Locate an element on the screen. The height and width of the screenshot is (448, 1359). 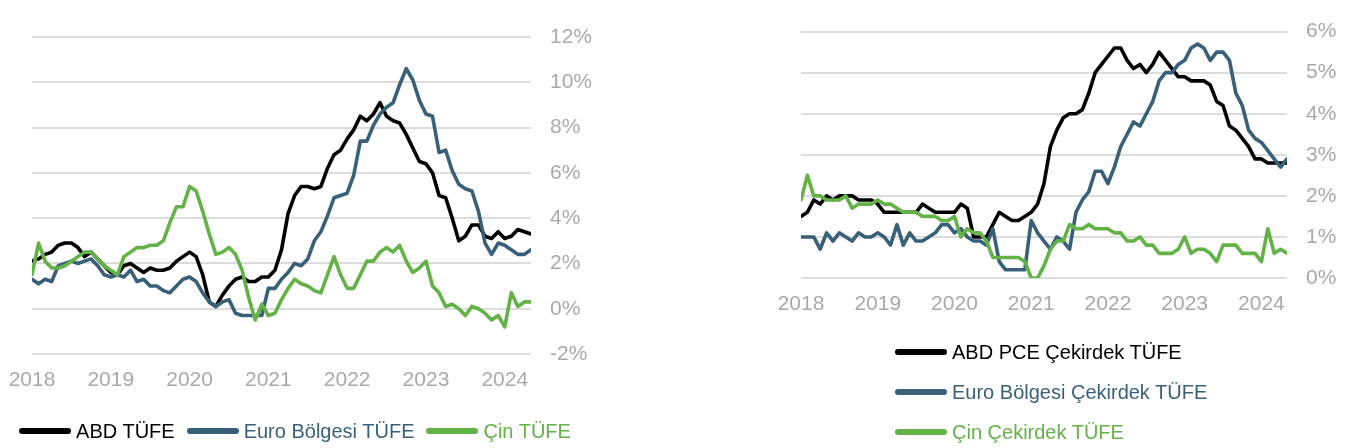
y-tick-label: 3% is located at coordinates (1321, 153).